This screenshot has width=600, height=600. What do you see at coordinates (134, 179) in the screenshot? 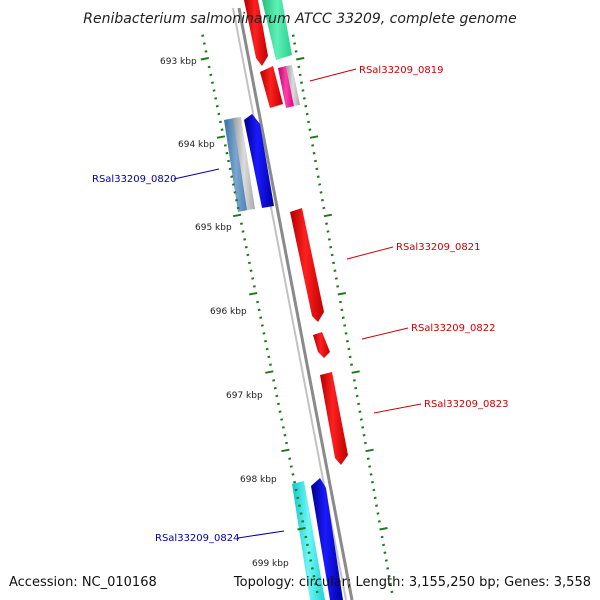
I see `gene-label-0820: RSal33209_0820` at bounding box center [134, 179].